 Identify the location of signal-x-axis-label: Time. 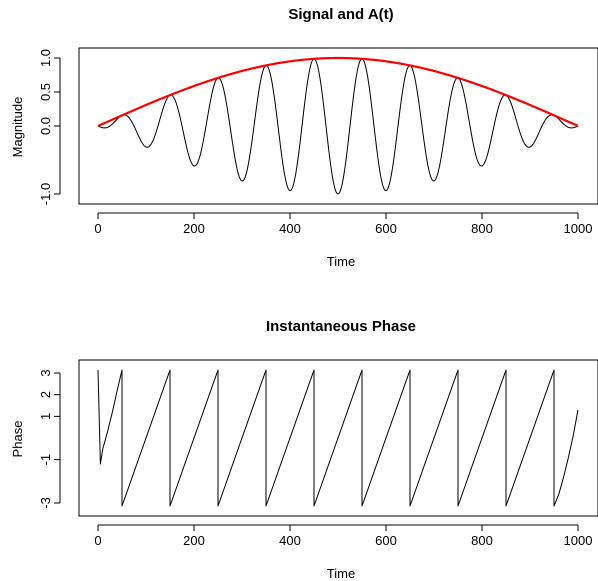
(341, 261).